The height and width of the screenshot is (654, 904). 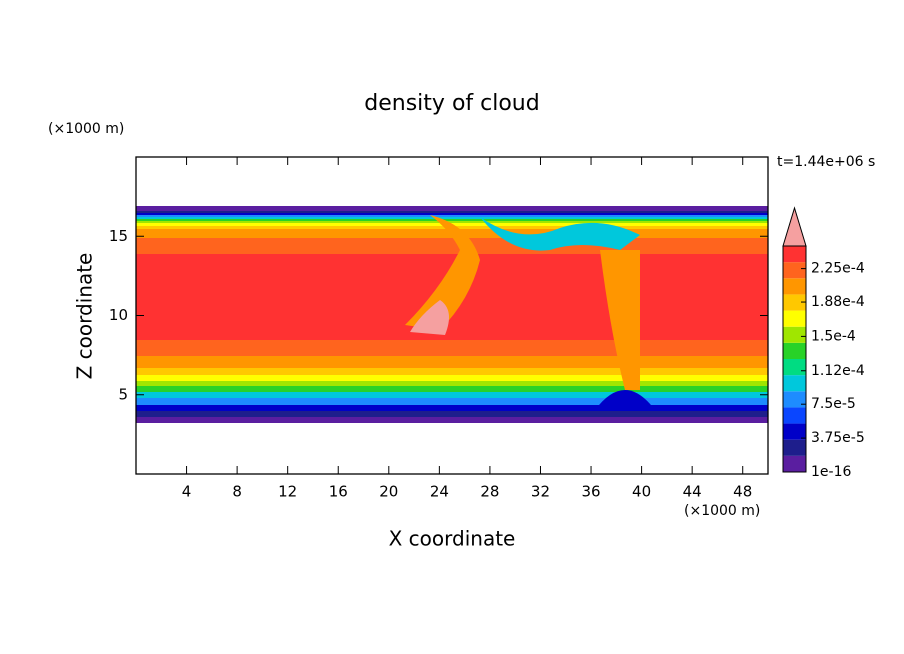 I want to click on time-label: t=1.44e+06 s, so click(x=826, y=162).